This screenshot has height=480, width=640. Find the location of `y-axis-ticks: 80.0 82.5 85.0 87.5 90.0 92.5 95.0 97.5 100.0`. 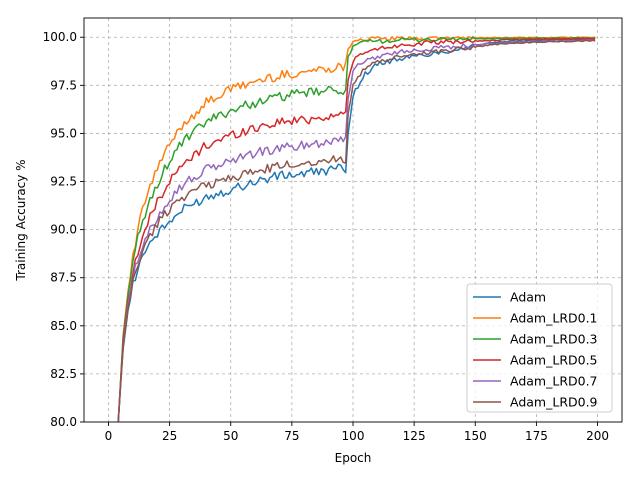

y-axis-ticks: 80.0 82.5 85.0 87.5 90.0 92.5 95.0 97.5 100.0 is located at coordinates (63, 229).